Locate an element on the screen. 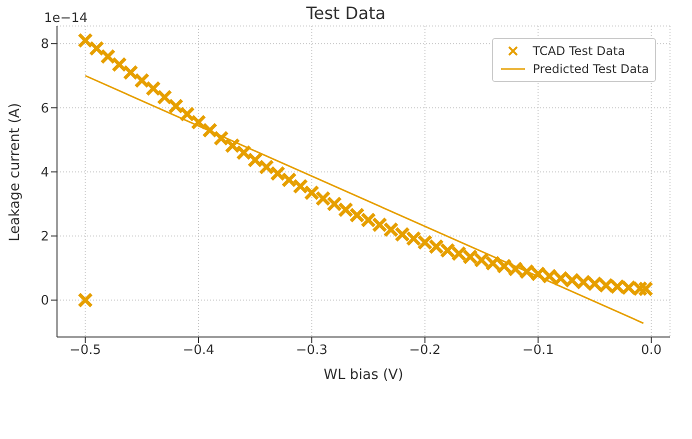  x-tick-label: −0.4 is located at coordinates (198, 350).